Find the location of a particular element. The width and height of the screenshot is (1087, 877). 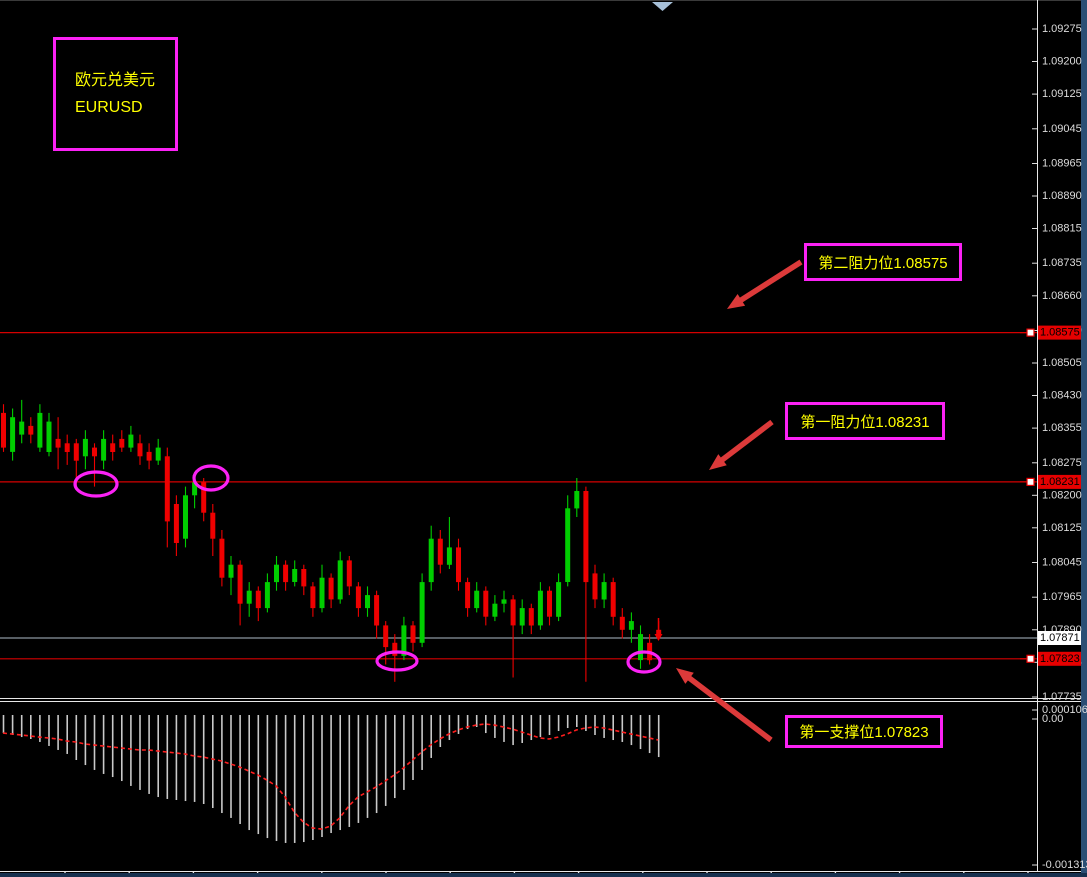

price-axis-label: 1.09125 is located at coordinates (1062, 94).